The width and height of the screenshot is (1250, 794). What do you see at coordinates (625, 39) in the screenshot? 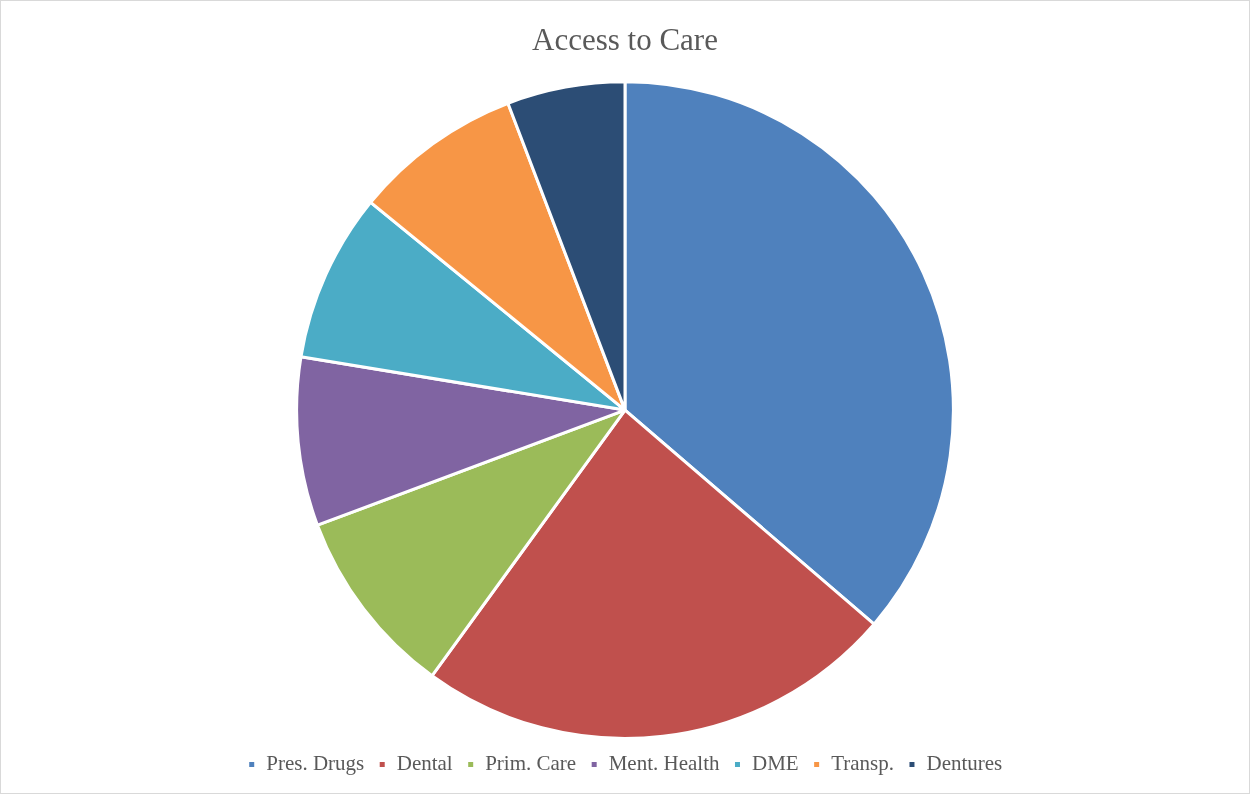
I see `chart-title: Access to Care` at bounding box center [625, 39].